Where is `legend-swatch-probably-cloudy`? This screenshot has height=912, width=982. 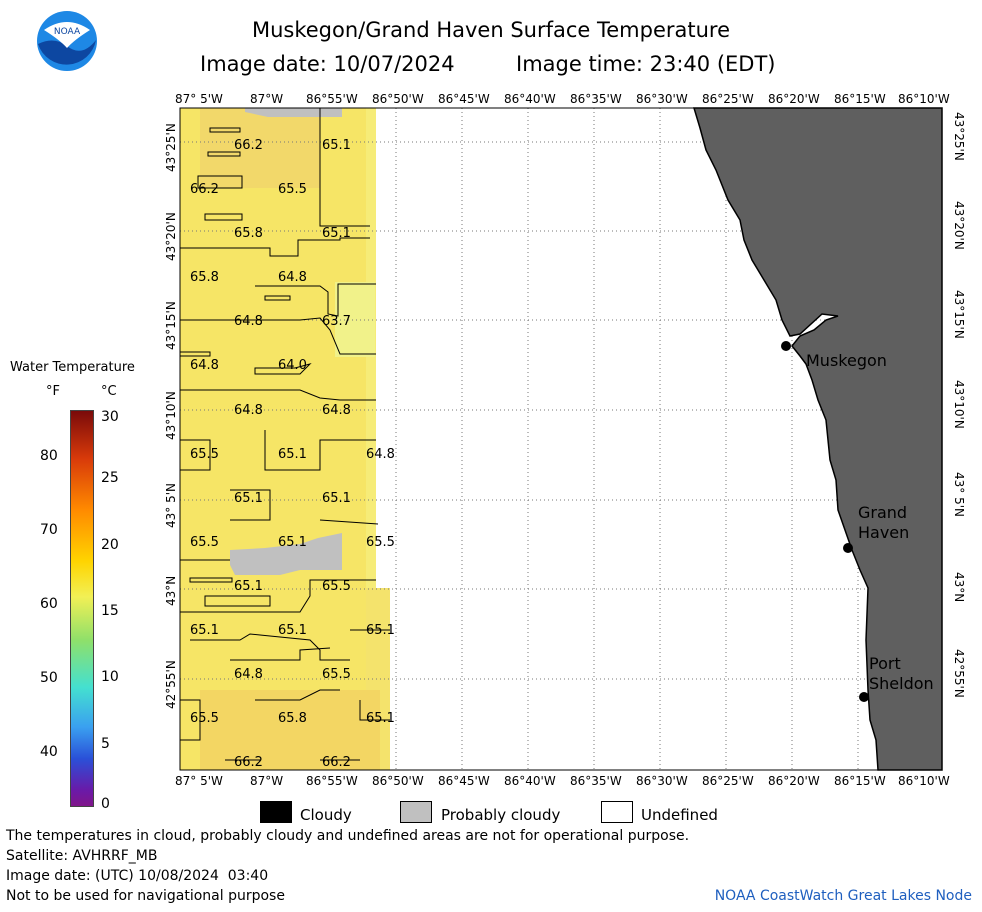
legend-swatch-probably-cloudy is located at coordinates (416, 812).